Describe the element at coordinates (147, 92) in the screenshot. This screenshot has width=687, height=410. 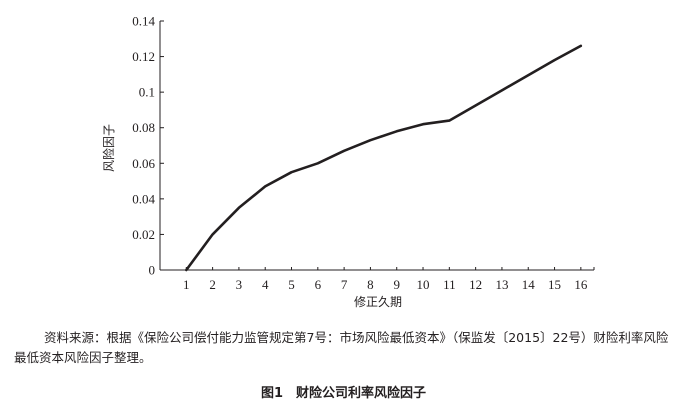
I see `y-tick-label: 0.1` at that location.